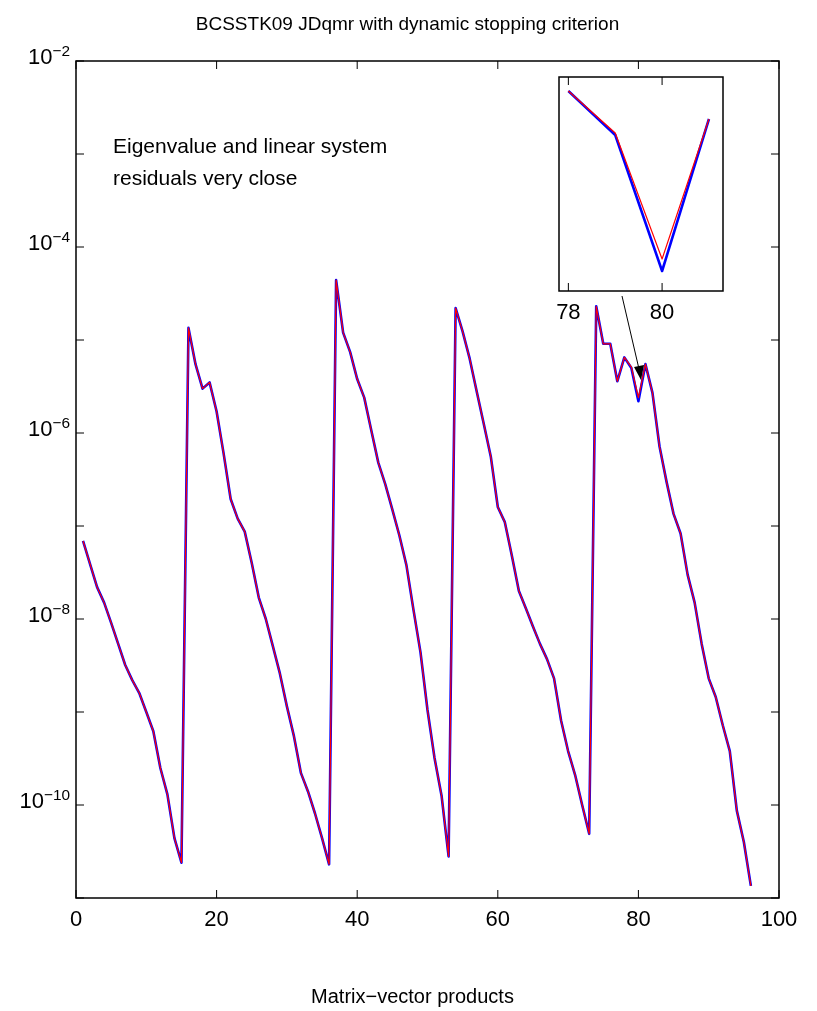 The image size is (817, 1011). Describe the element at coordinates (779, 918) in the screenshot. I see `x-tick-label: 100` at that location.